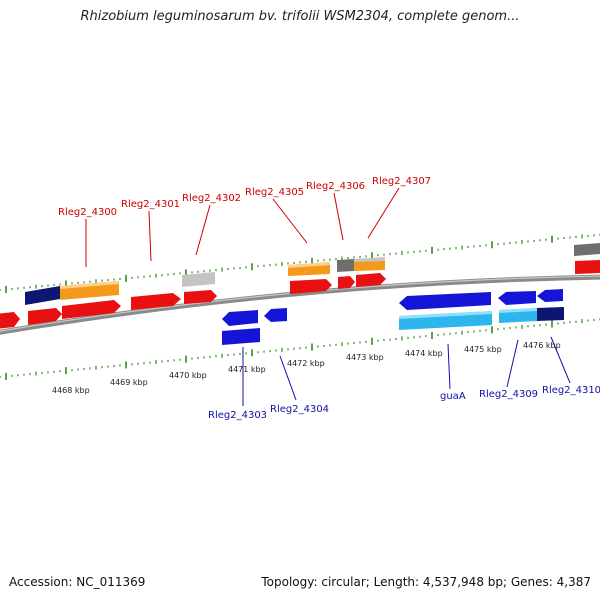 Image resolution: width=600 pixels, height=600 pixels. Describe the element at coordinates (211, 198) in the screenshot. I see `gene-label: Rleg2_4302` at that location.